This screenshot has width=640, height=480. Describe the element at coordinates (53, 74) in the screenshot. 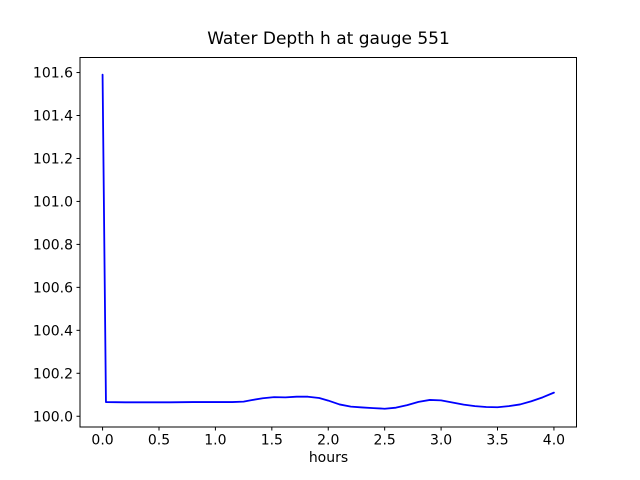

I see `y-tick-label: 101.6` at that location.